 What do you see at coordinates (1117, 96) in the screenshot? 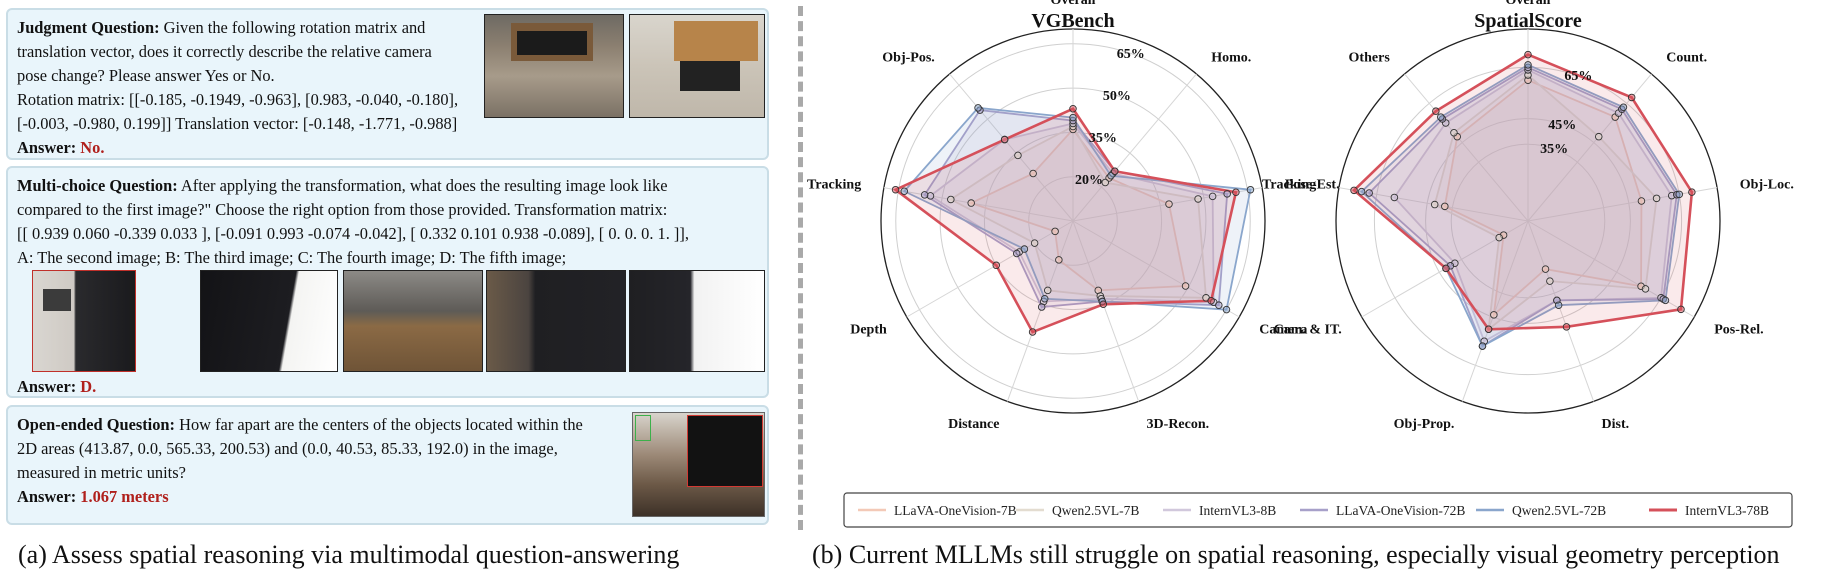
I see `radial-tick-label: 50%` at bounding box center [1117, 96].